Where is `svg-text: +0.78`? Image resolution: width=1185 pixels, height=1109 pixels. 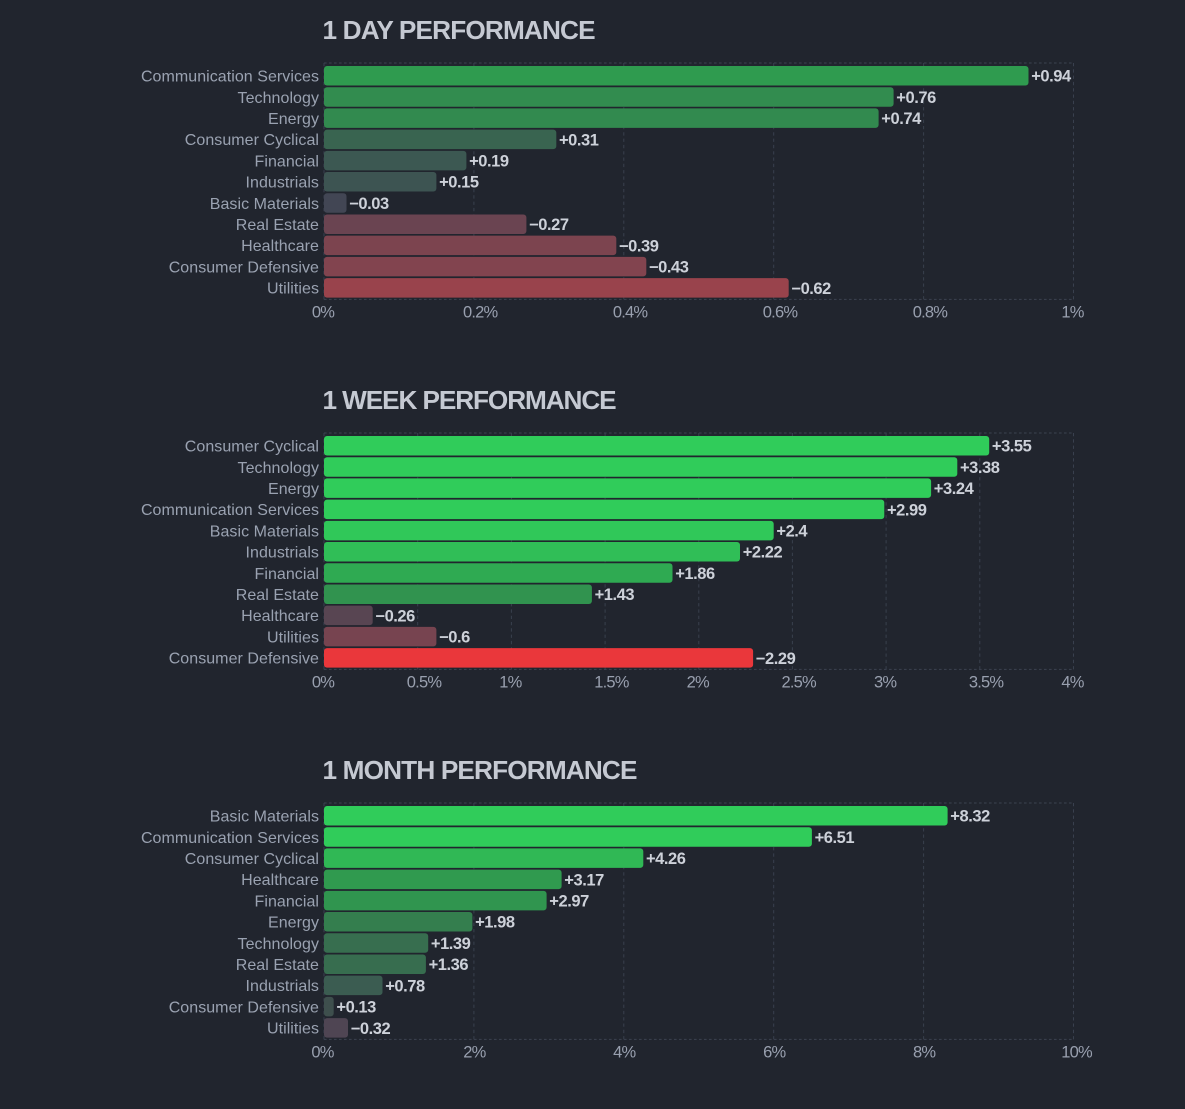 svg-text: +0.78 is located at coordinates (405, 986).